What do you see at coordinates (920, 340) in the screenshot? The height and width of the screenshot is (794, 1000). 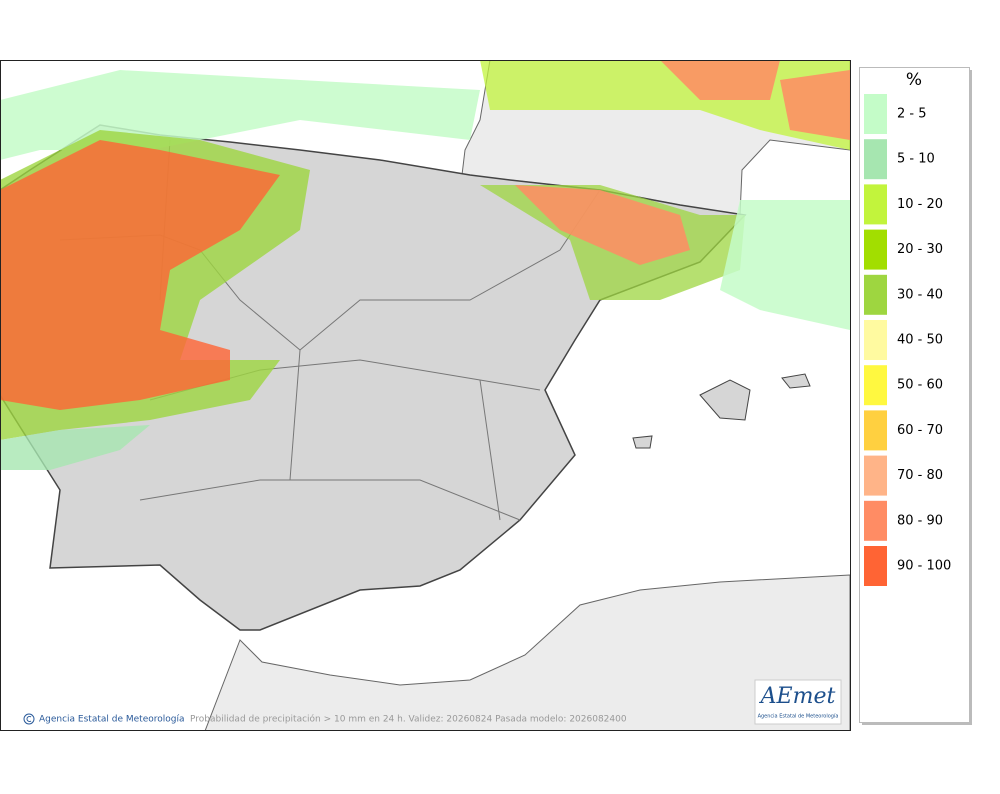 I see `legend-label: 40 - 50` at bounding box center [920, 340].